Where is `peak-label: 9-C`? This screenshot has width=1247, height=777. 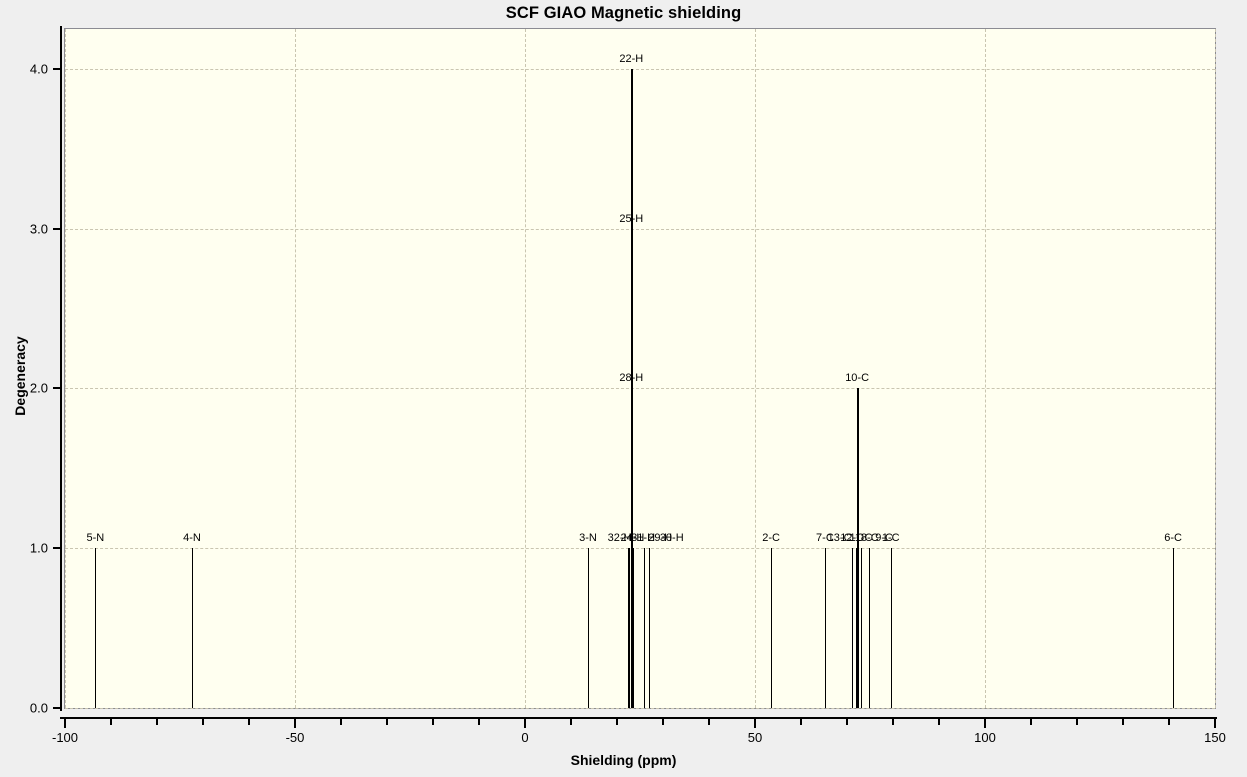
peak-label: 9-C is located at coordinates (884, 538).